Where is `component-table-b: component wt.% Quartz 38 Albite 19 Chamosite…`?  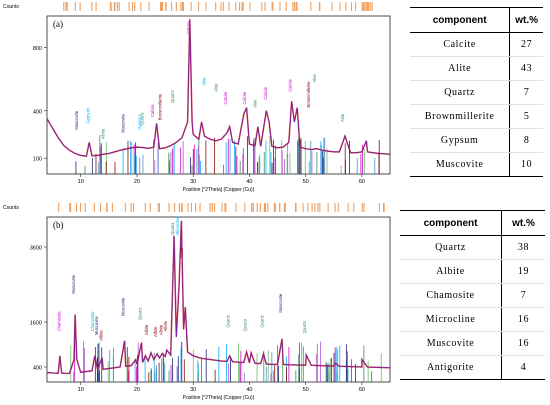 component-table-b: component wt.% Quartz 38 Albite 19 Chamosite… is located at coordinates (472, 295).